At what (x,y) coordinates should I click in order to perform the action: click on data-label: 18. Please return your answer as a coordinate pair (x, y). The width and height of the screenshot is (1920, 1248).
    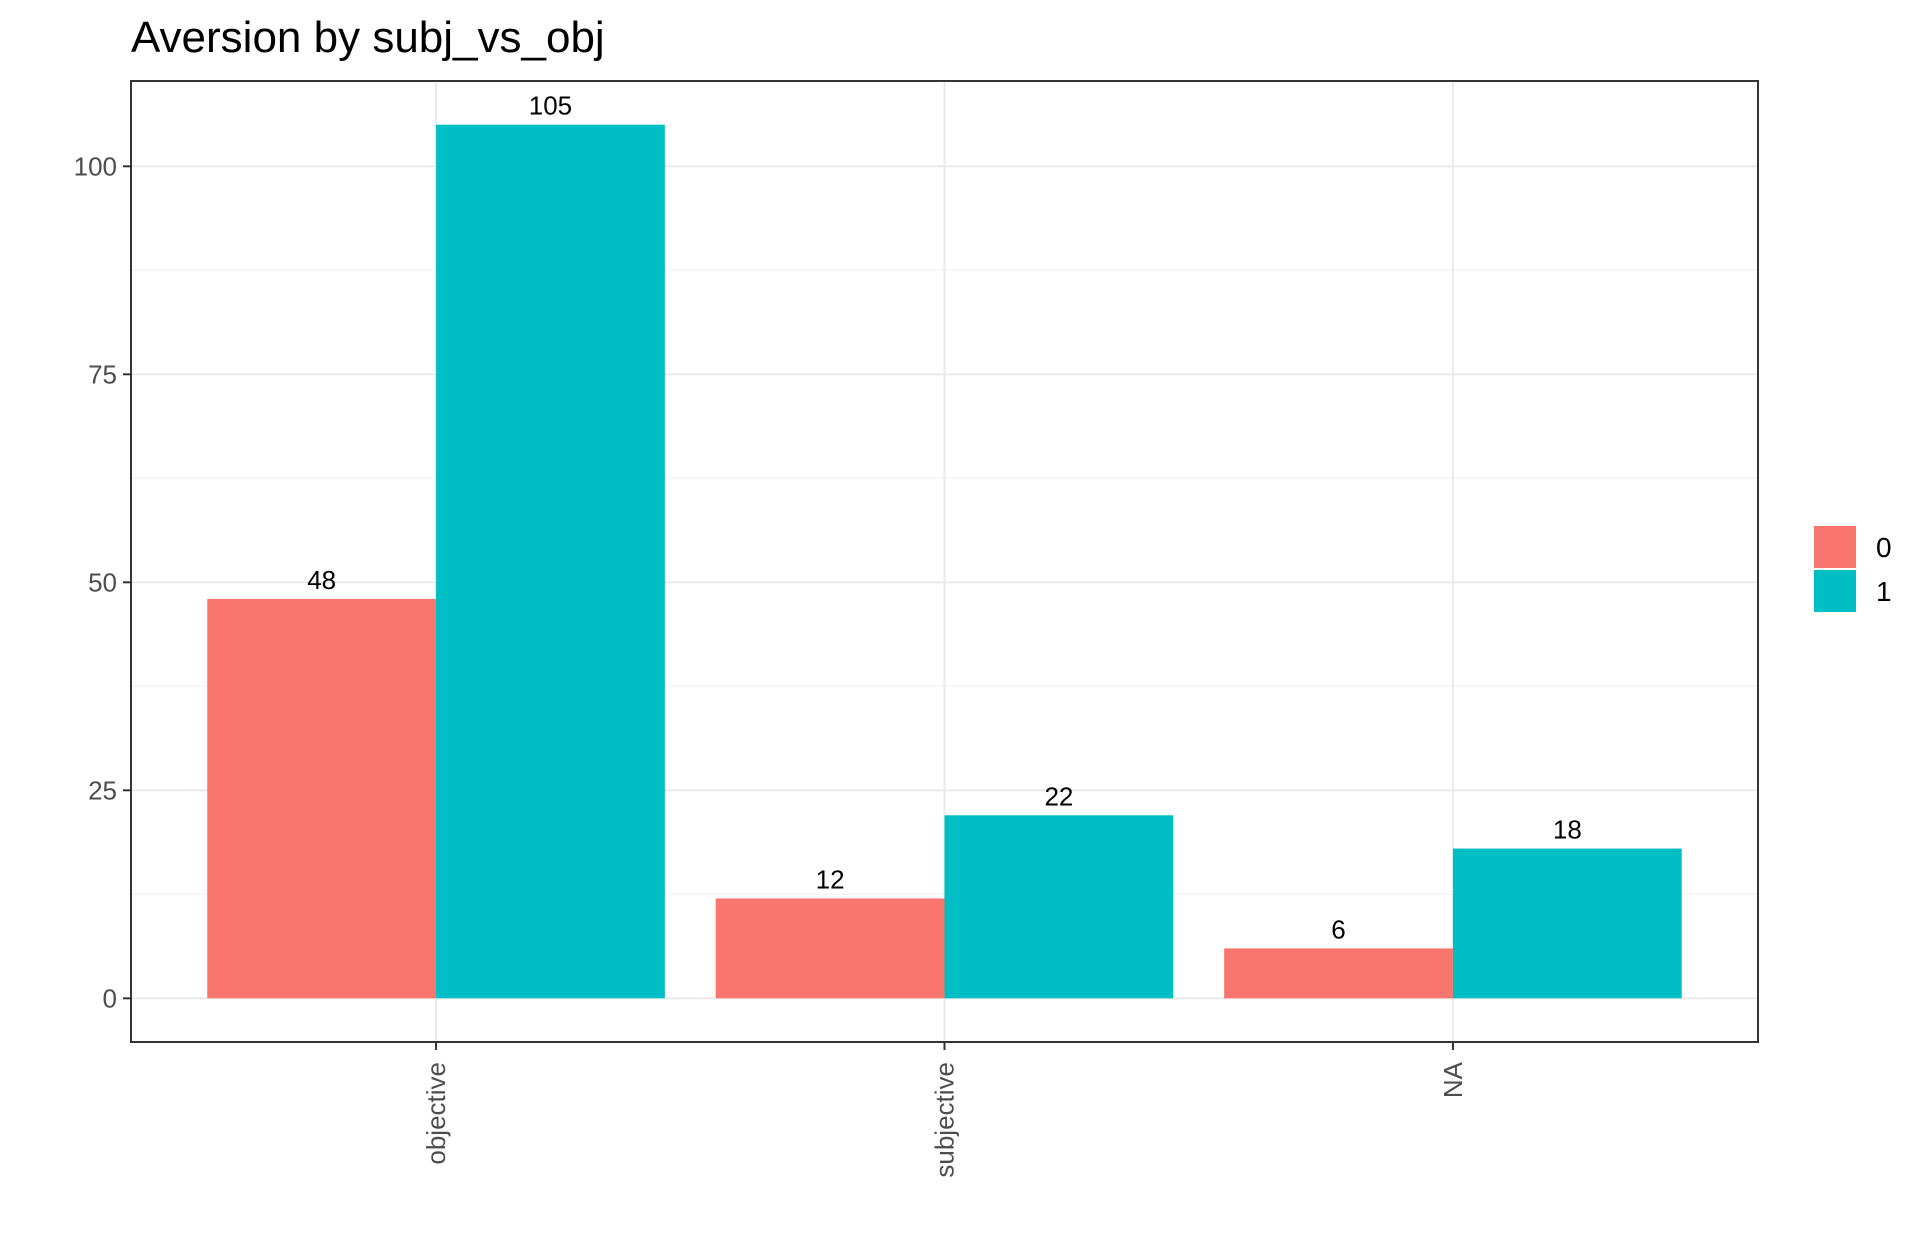
    Looking at the image, I should click on (1567, 830).